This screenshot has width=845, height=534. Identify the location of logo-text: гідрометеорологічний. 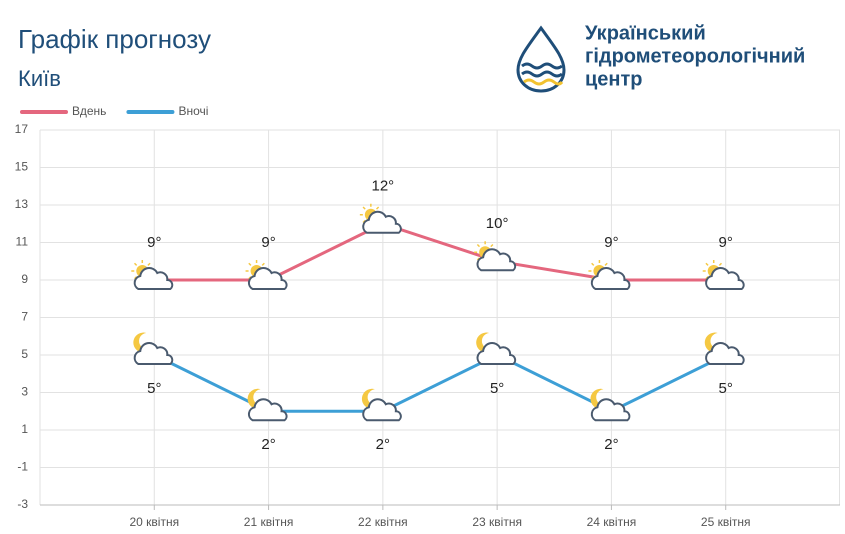
(695, 56).